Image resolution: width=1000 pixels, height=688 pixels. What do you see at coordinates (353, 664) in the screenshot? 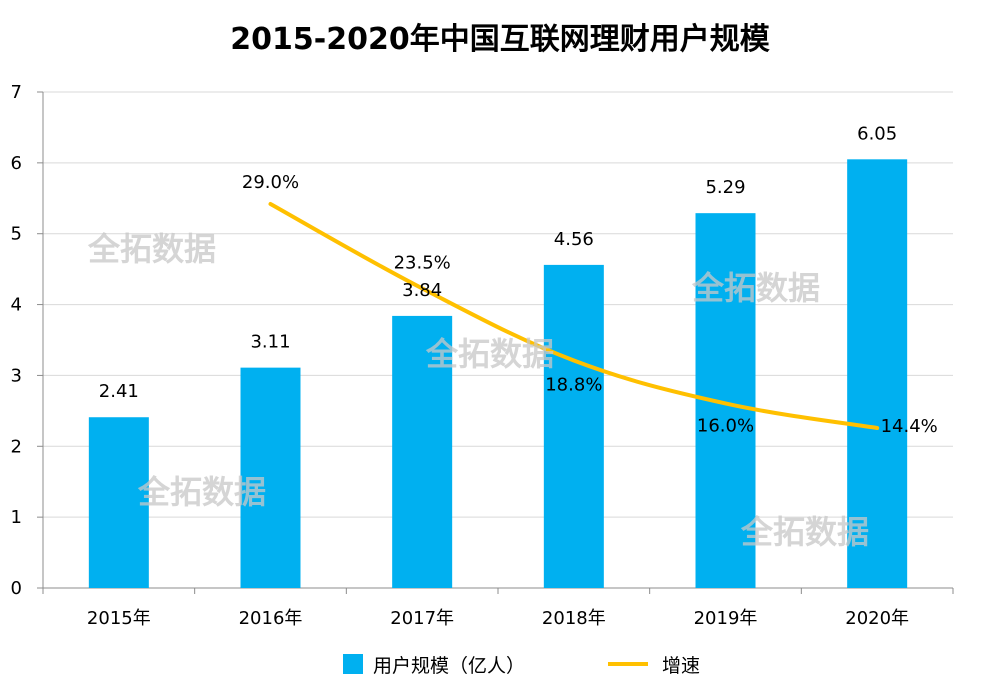
I see `legend-swatch-bar` at bounding box center [353, 664].